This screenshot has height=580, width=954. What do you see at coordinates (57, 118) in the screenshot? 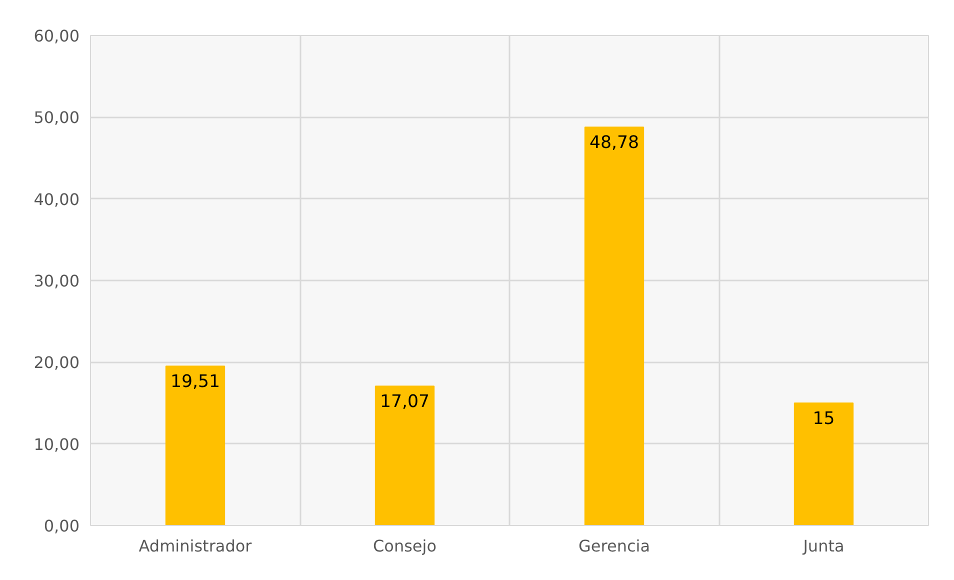
I see `y-tick-label: 50,00` at bounding box center [57, 118].